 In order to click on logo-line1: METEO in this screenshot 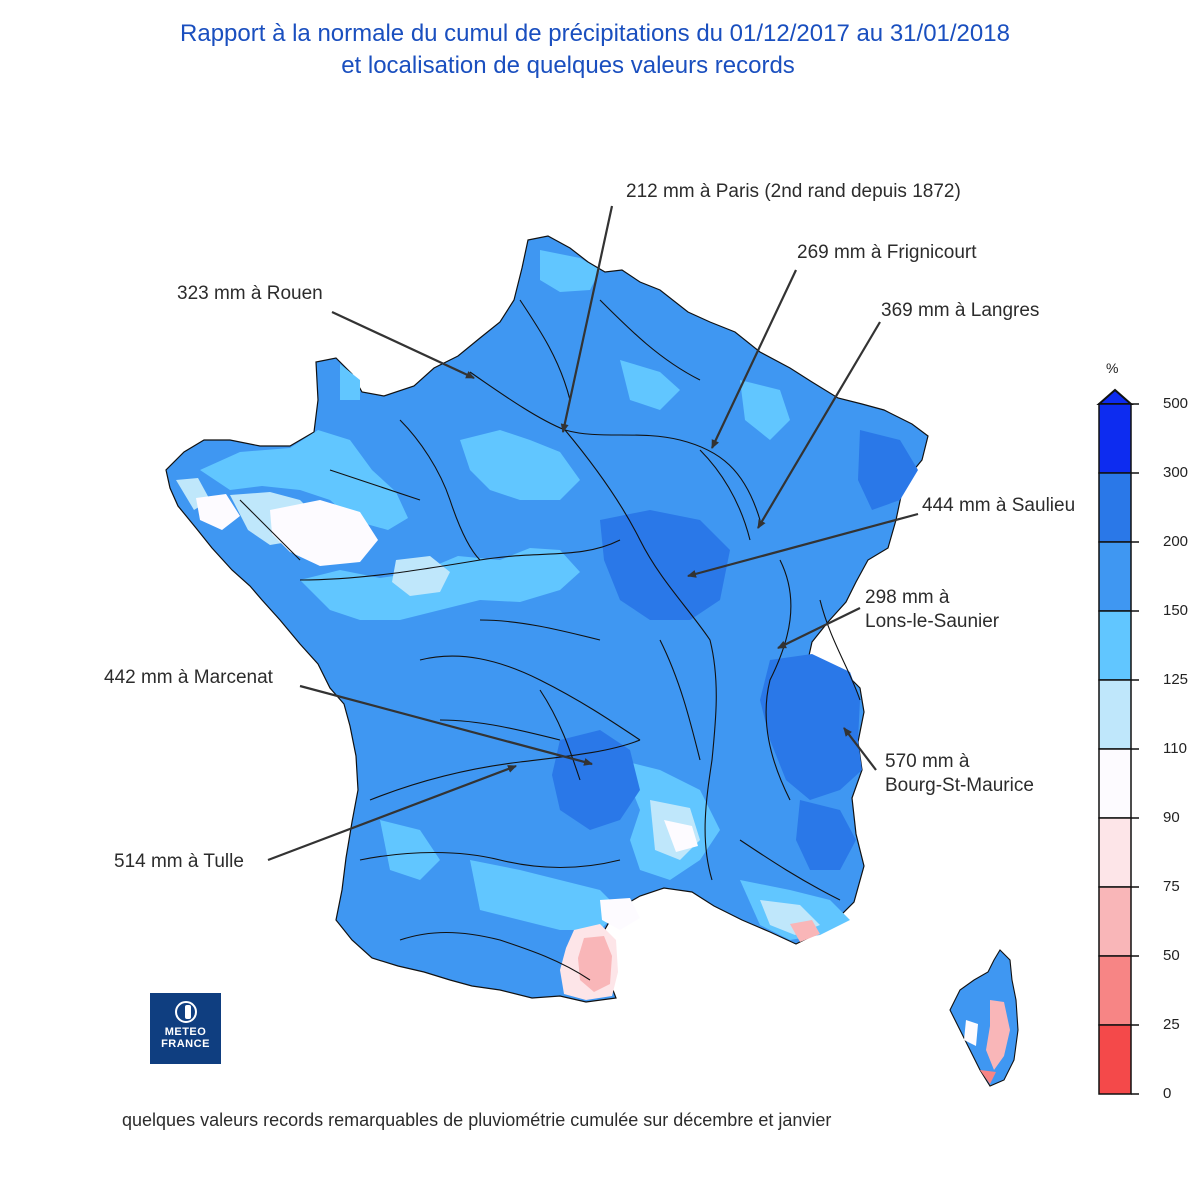, I will do `click(185, 1032)`.